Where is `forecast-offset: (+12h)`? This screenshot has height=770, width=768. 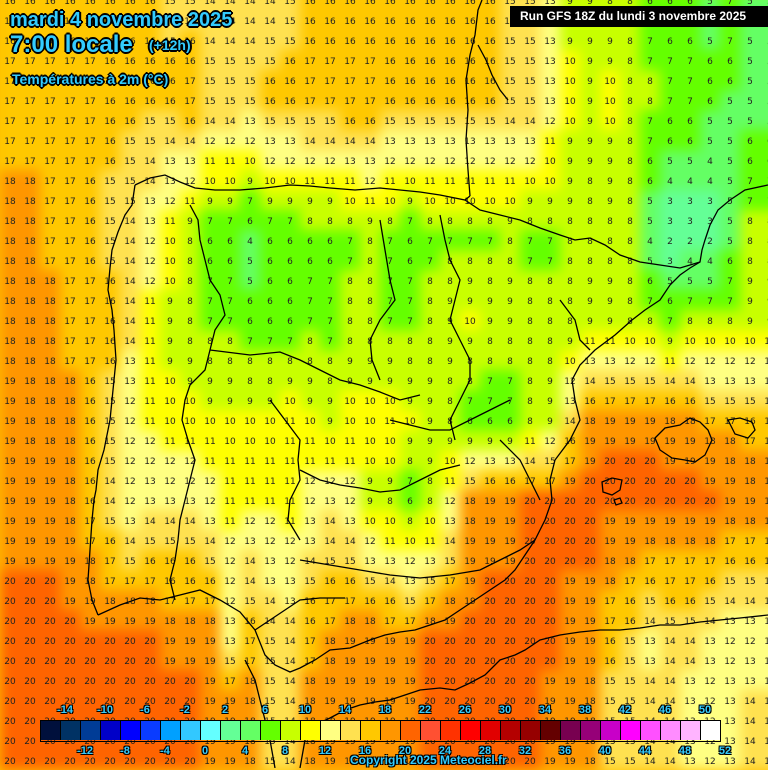
forecast-offset: (+12h) is located at coordinates (170, 45).